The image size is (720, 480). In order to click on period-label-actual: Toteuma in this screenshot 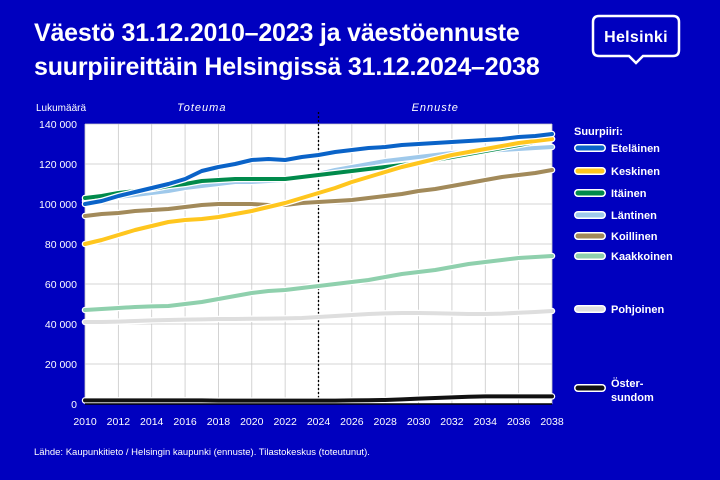, I will do `click(201, 108)`.